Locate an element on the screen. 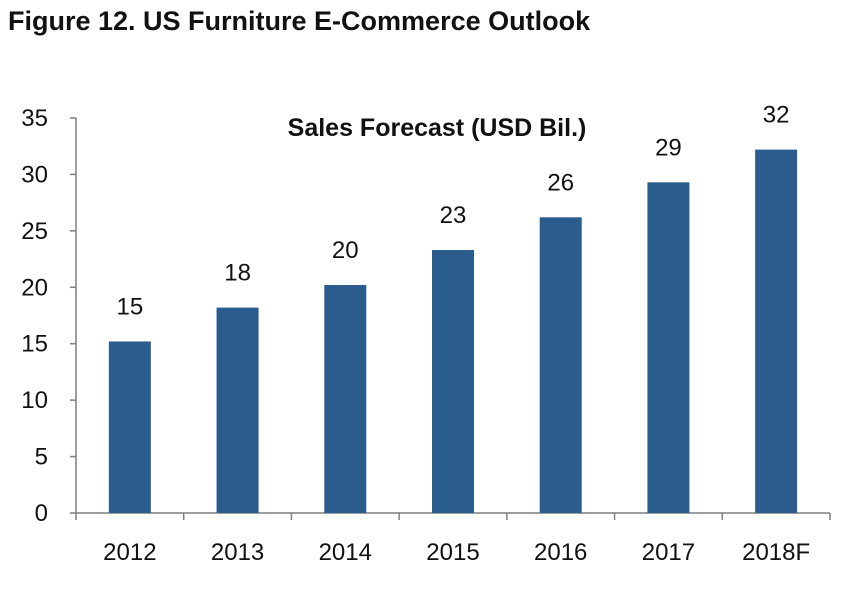  y-tick-label: 0 is located at coordinates (41, 513).